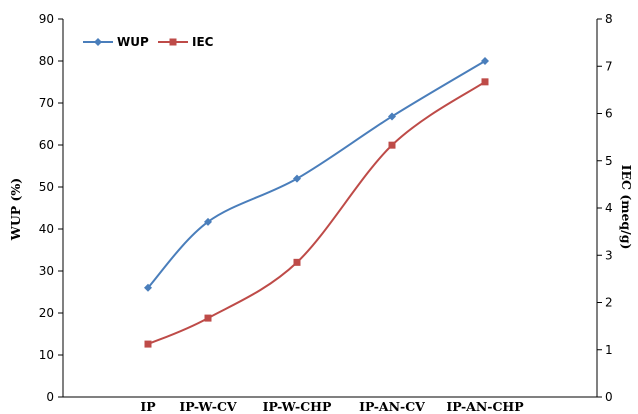  What do you see at coordinates (46, 271) in the screenshot?
I see `left-tick-label: 30` at bounding box center [46, 271].